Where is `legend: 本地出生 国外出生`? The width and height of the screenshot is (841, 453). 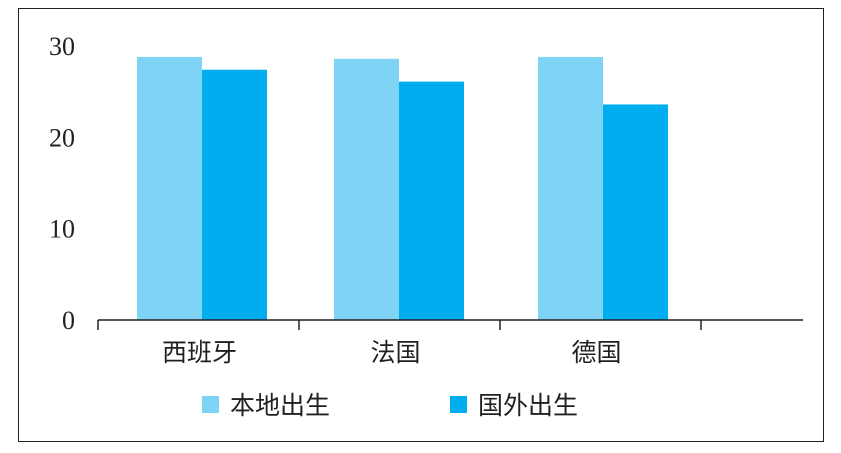 legend: 本地出生 国外出生 is located at coordinates (390, 405).